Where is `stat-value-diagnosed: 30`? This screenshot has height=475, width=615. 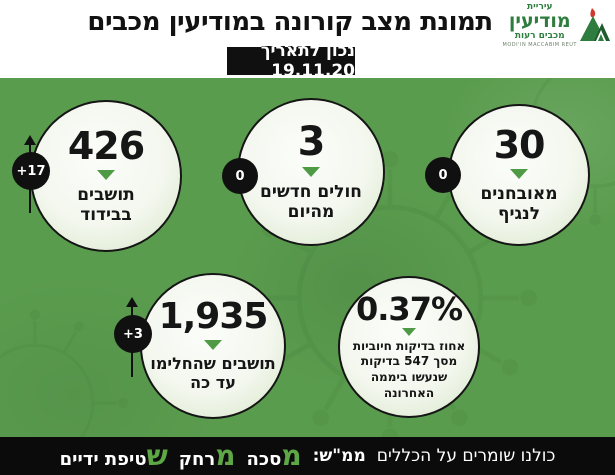
stat-value-diagnosed: 30 is located at coordinates (519, 144).